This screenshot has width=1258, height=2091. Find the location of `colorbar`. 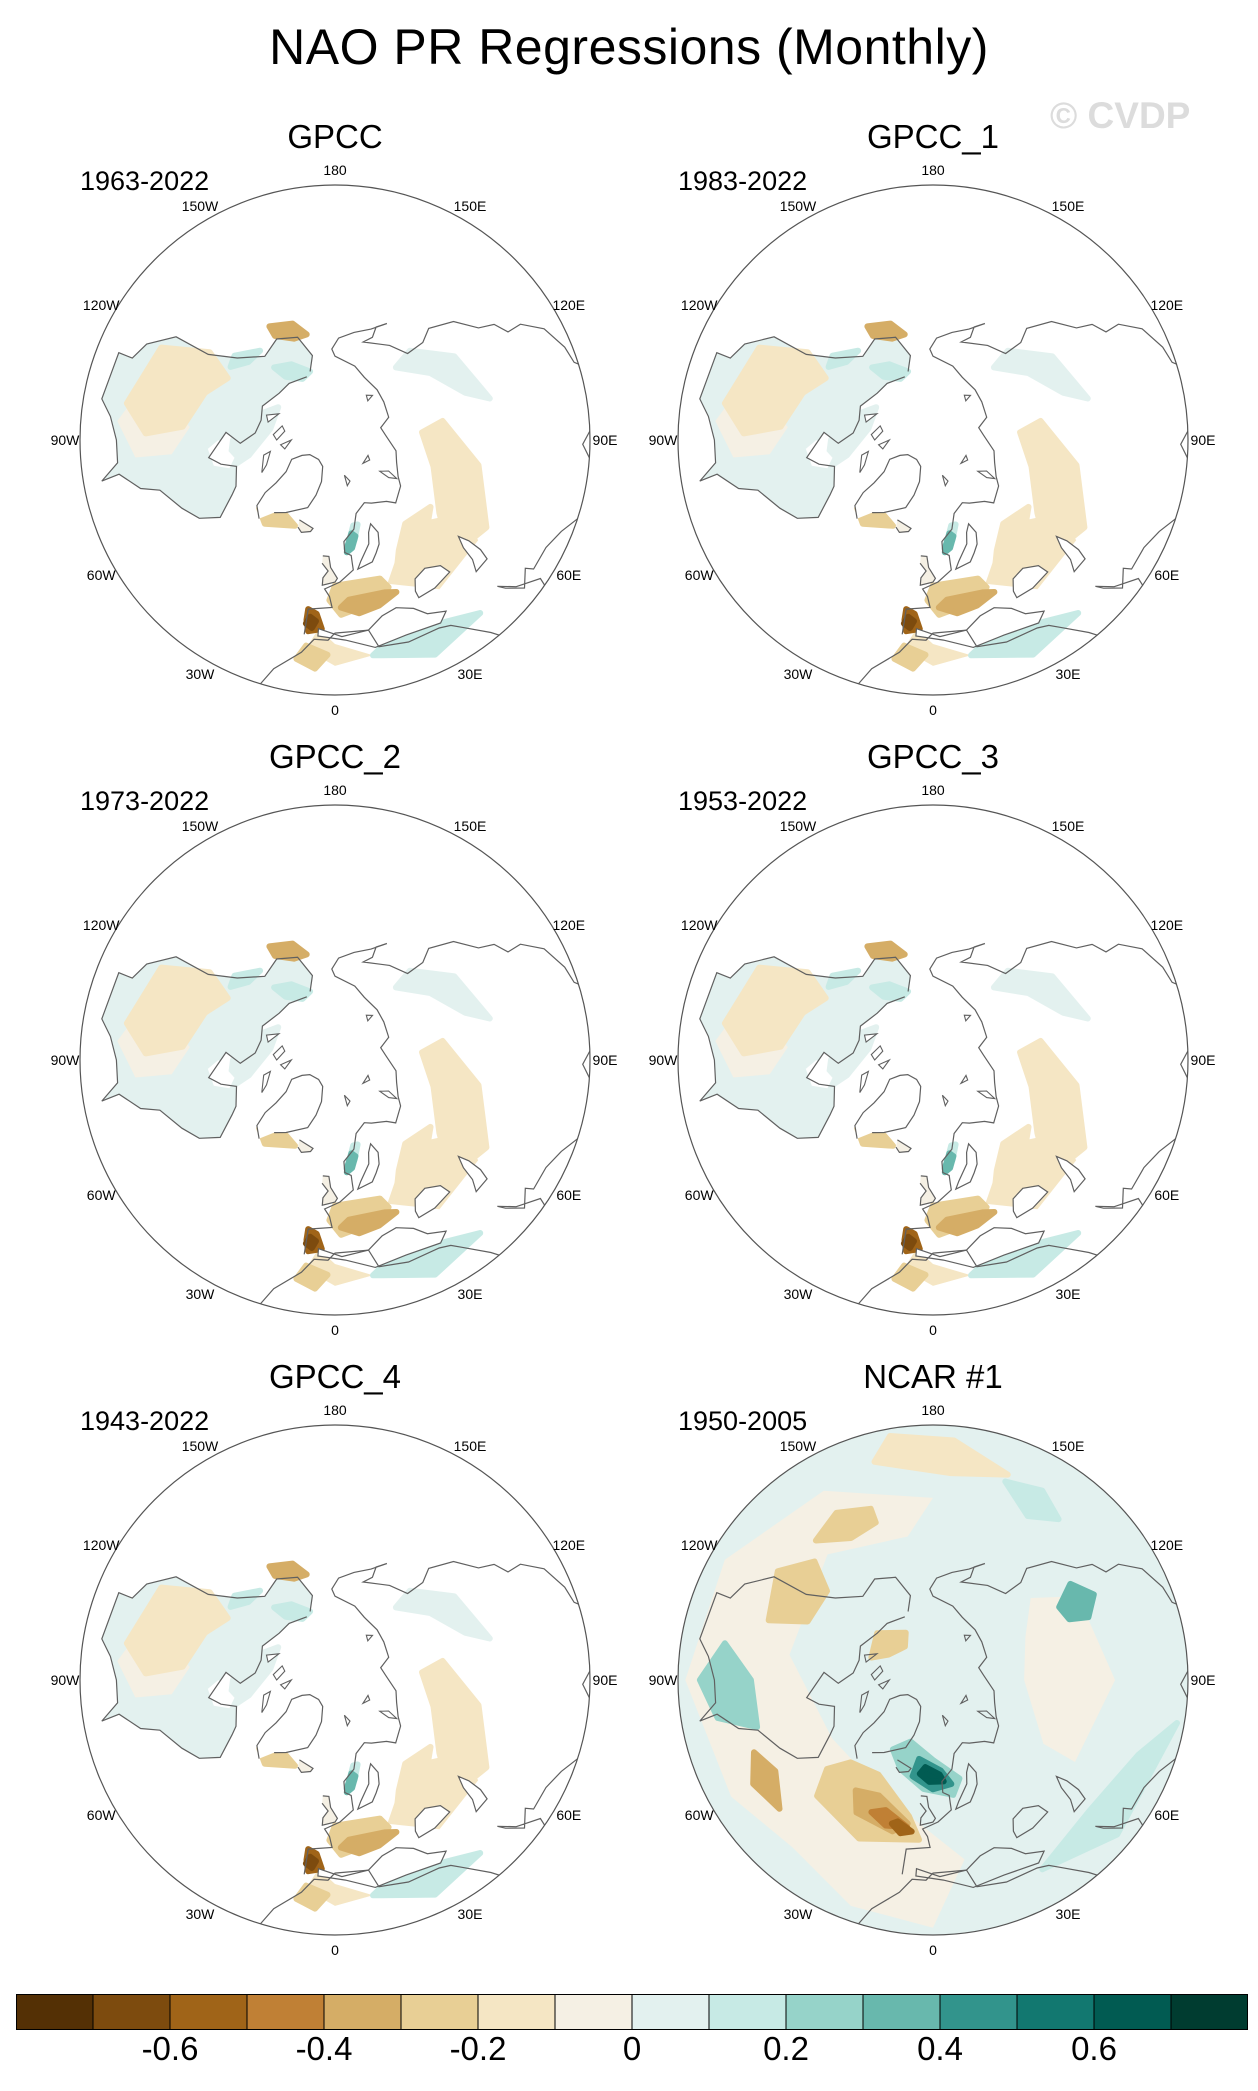

colorbar is located at coordinates (632, 2012).